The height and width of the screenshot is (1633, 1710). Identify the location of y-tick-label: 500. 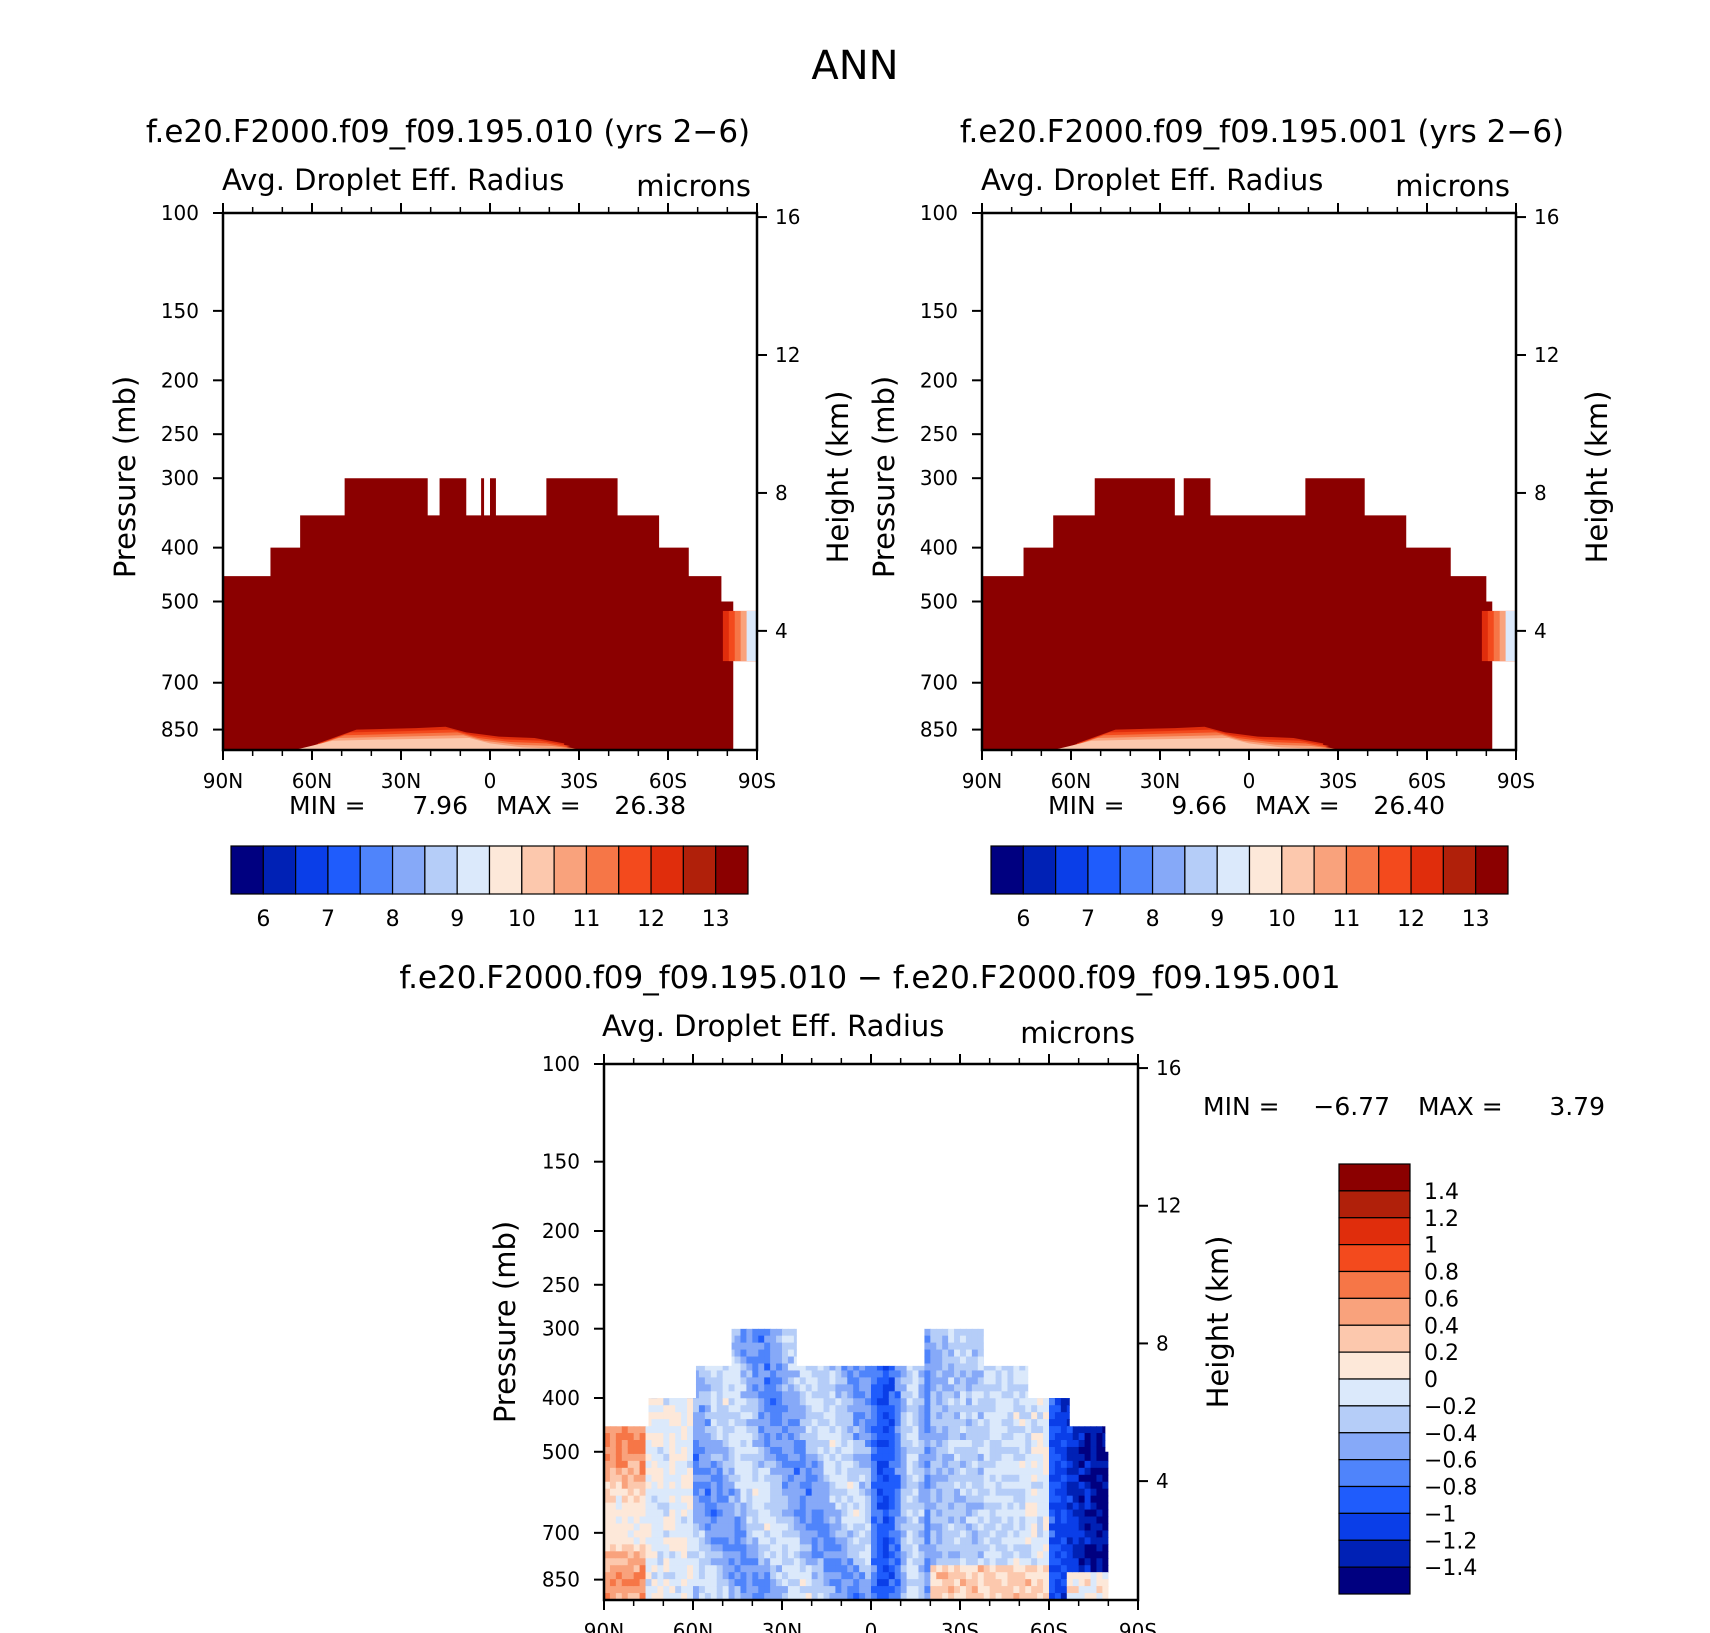
(561, 1452).